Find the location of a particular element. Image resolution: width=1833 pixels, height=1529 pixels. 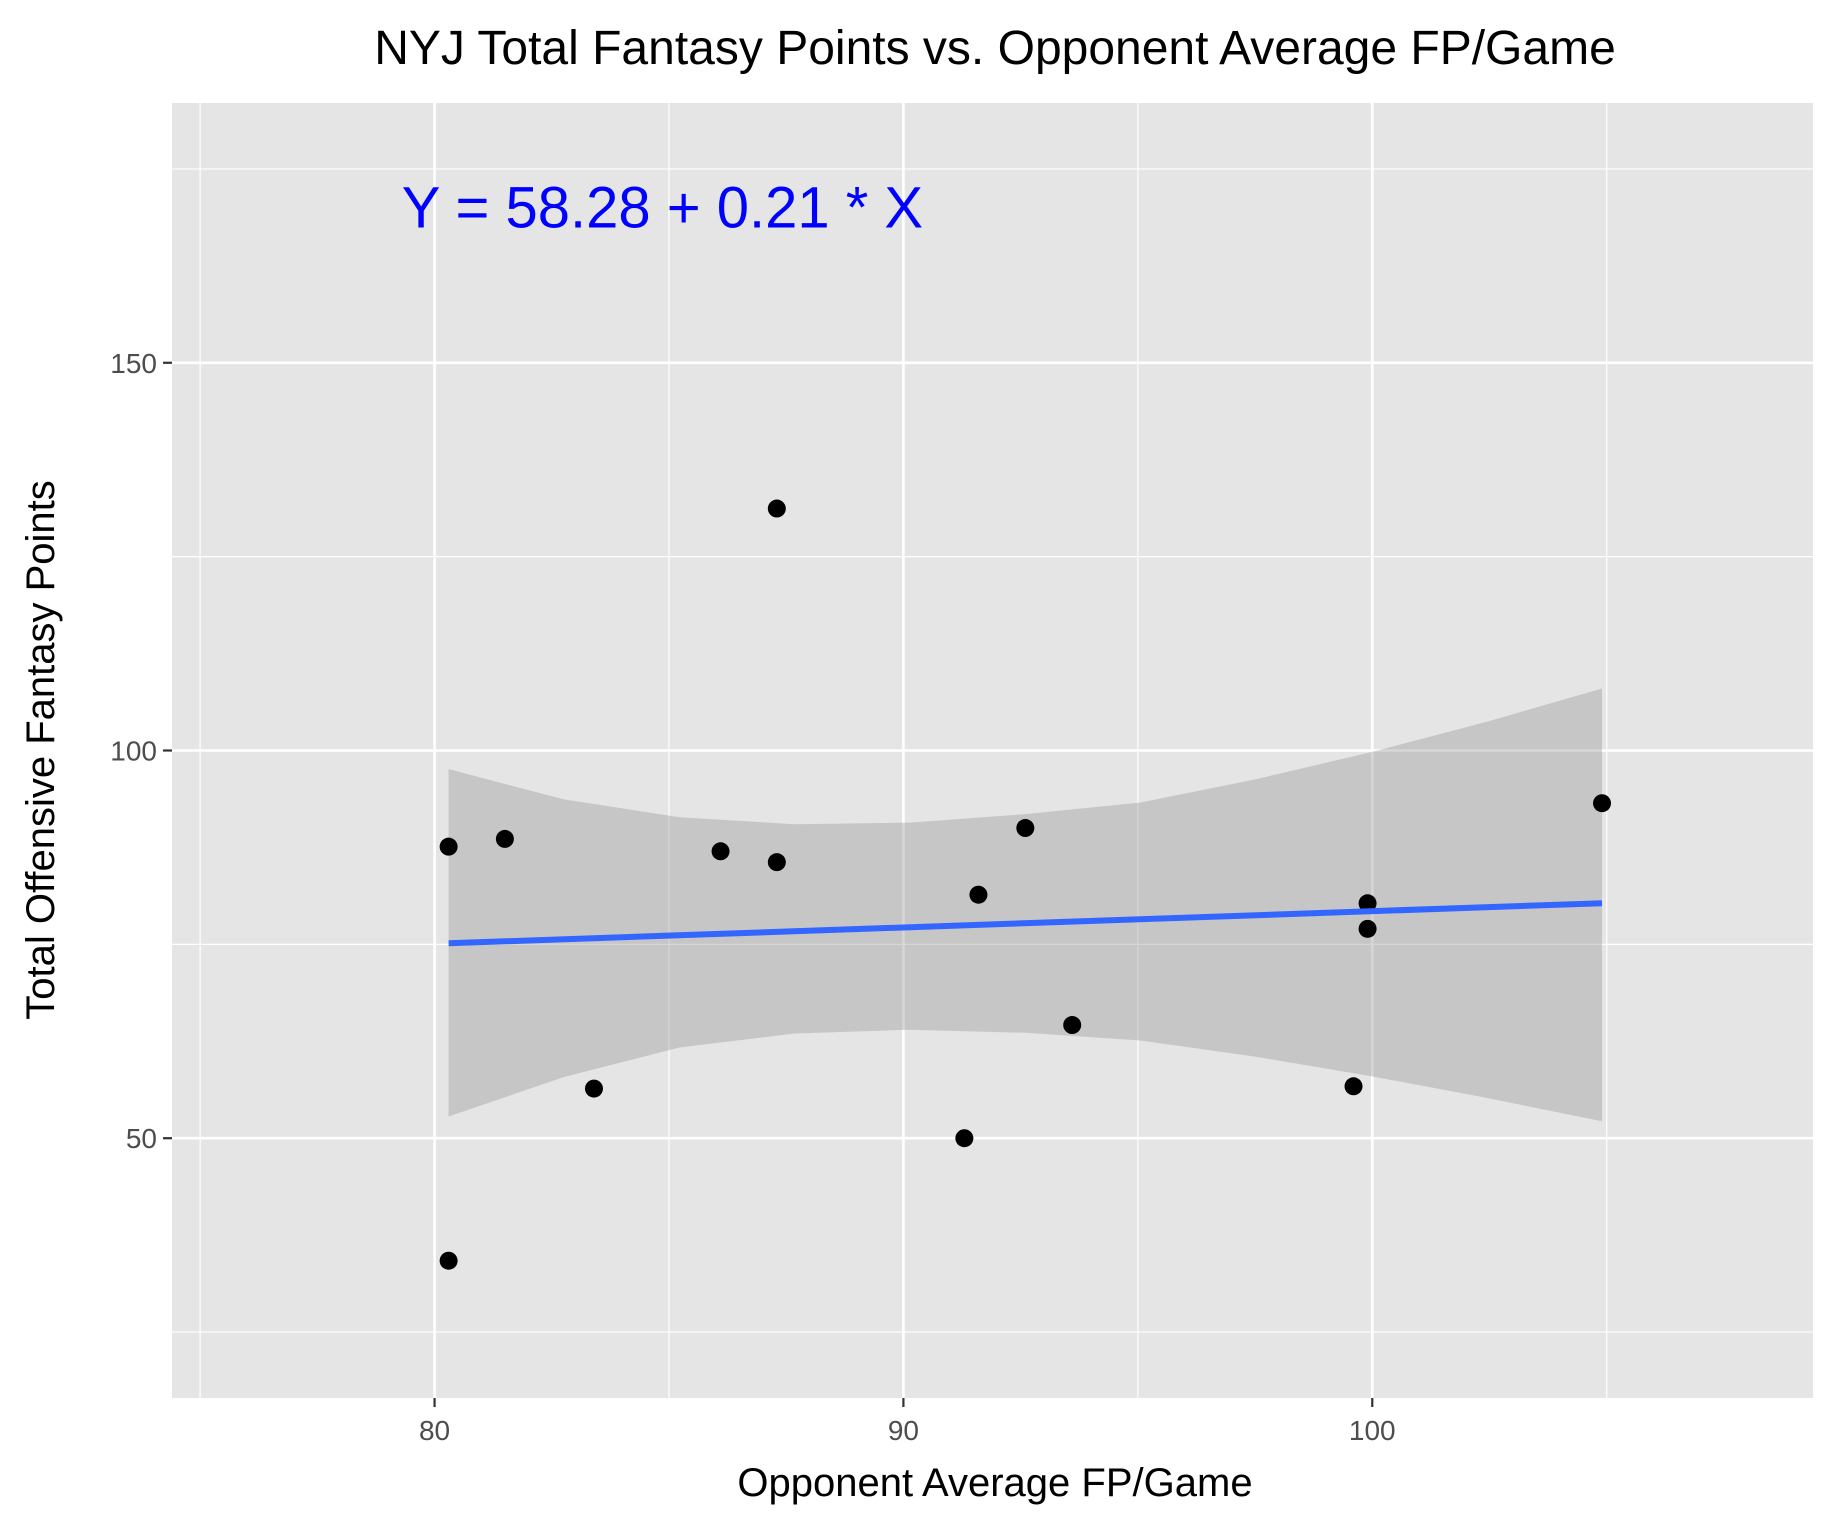

regression-equation: Y = 58.28 + 0.21 * X is located at coordinates (662, 208).